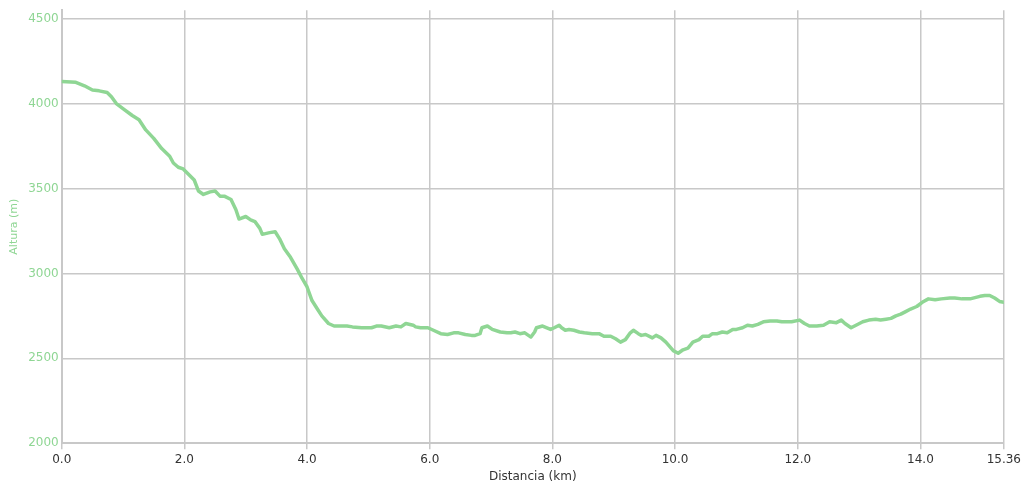 The width and height of the screenshot is (1024, 484). I want to click on x-tick-label: 2.0, so click(184, 458).